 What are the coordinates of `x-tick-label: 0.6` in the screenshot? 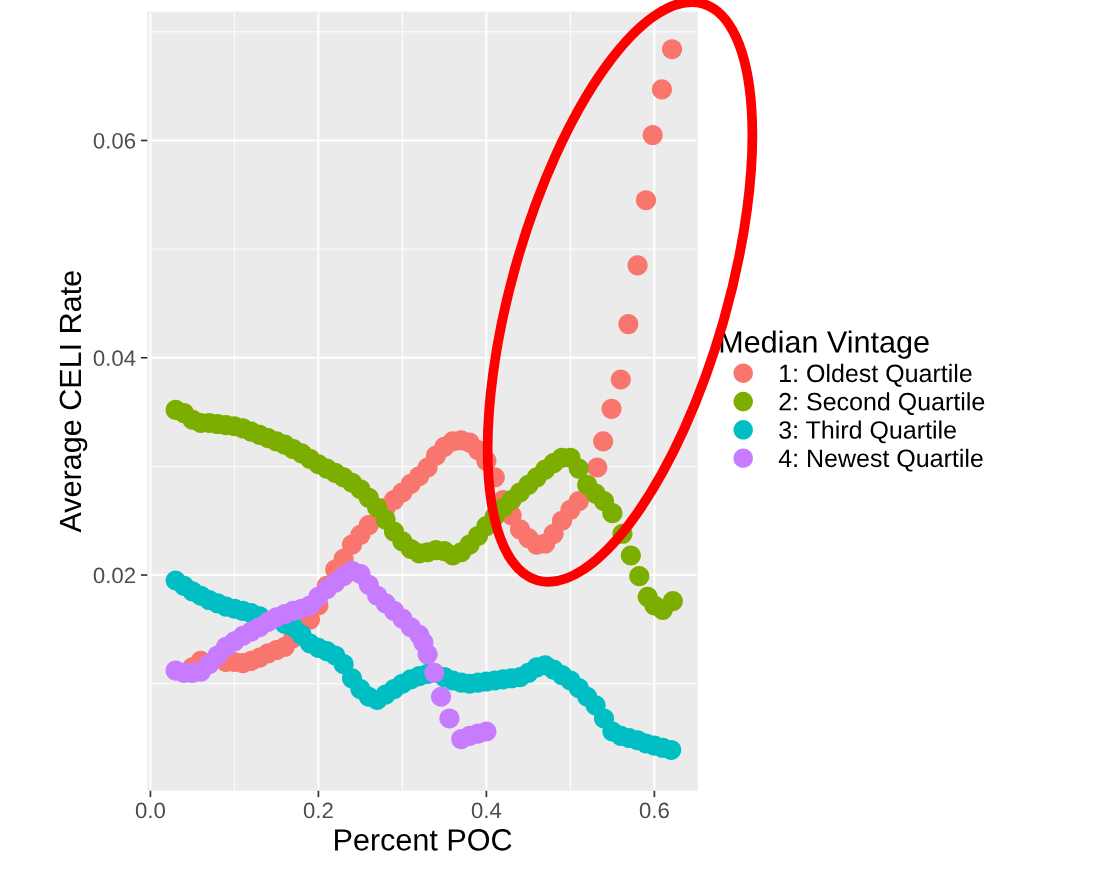 It's located at (654, 810).